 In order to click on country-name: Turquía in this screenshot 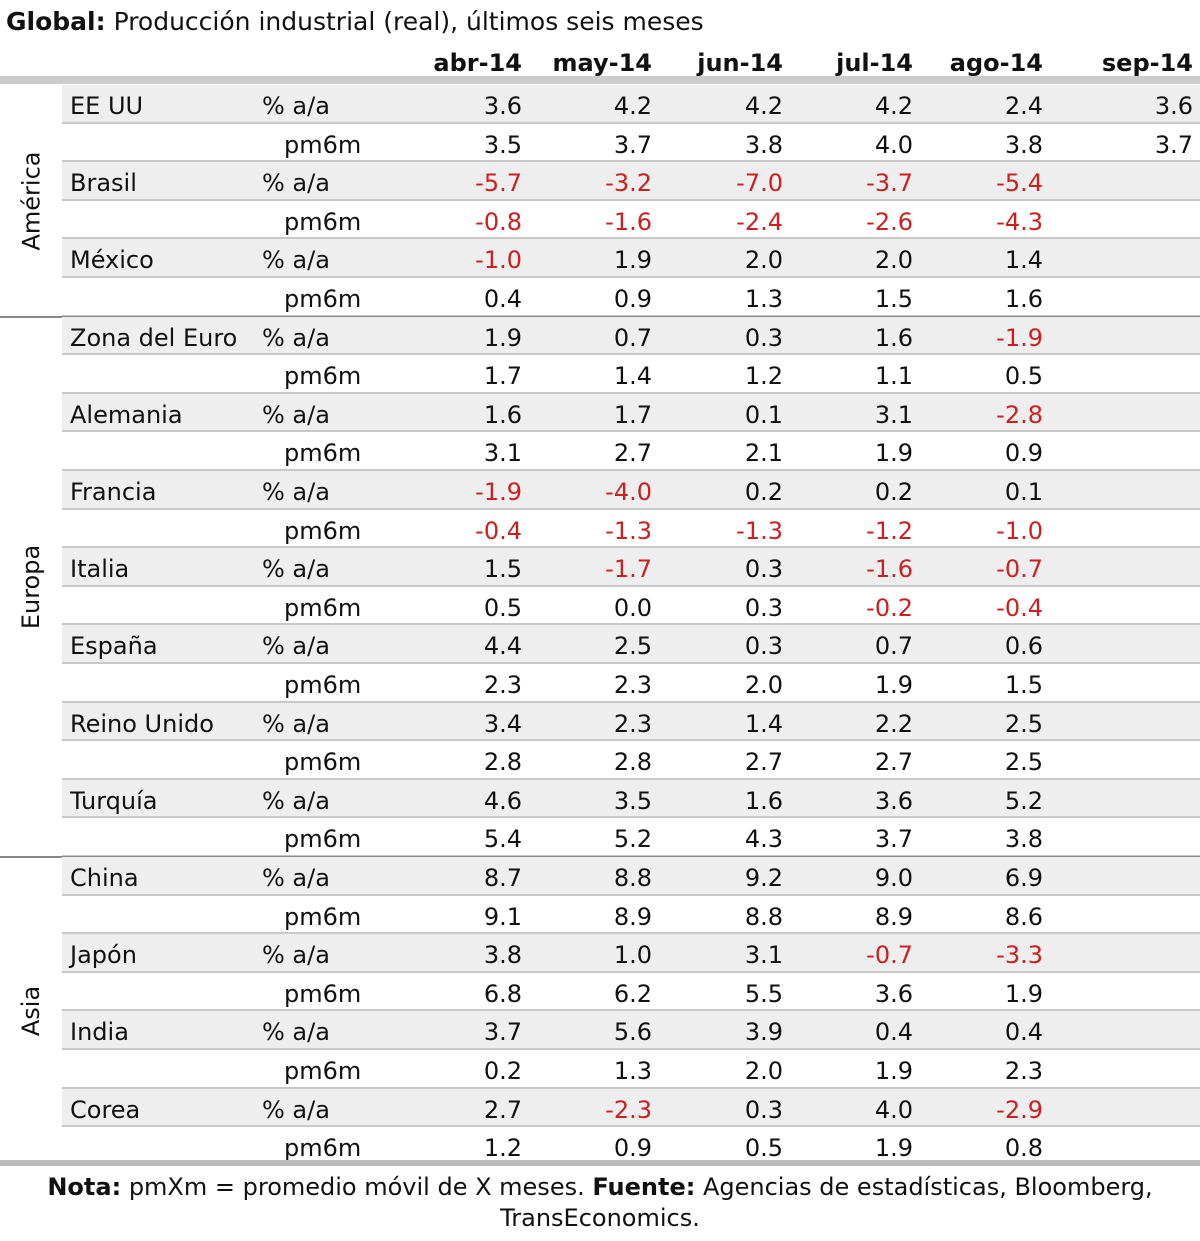, I will do `click(114, 800)`.